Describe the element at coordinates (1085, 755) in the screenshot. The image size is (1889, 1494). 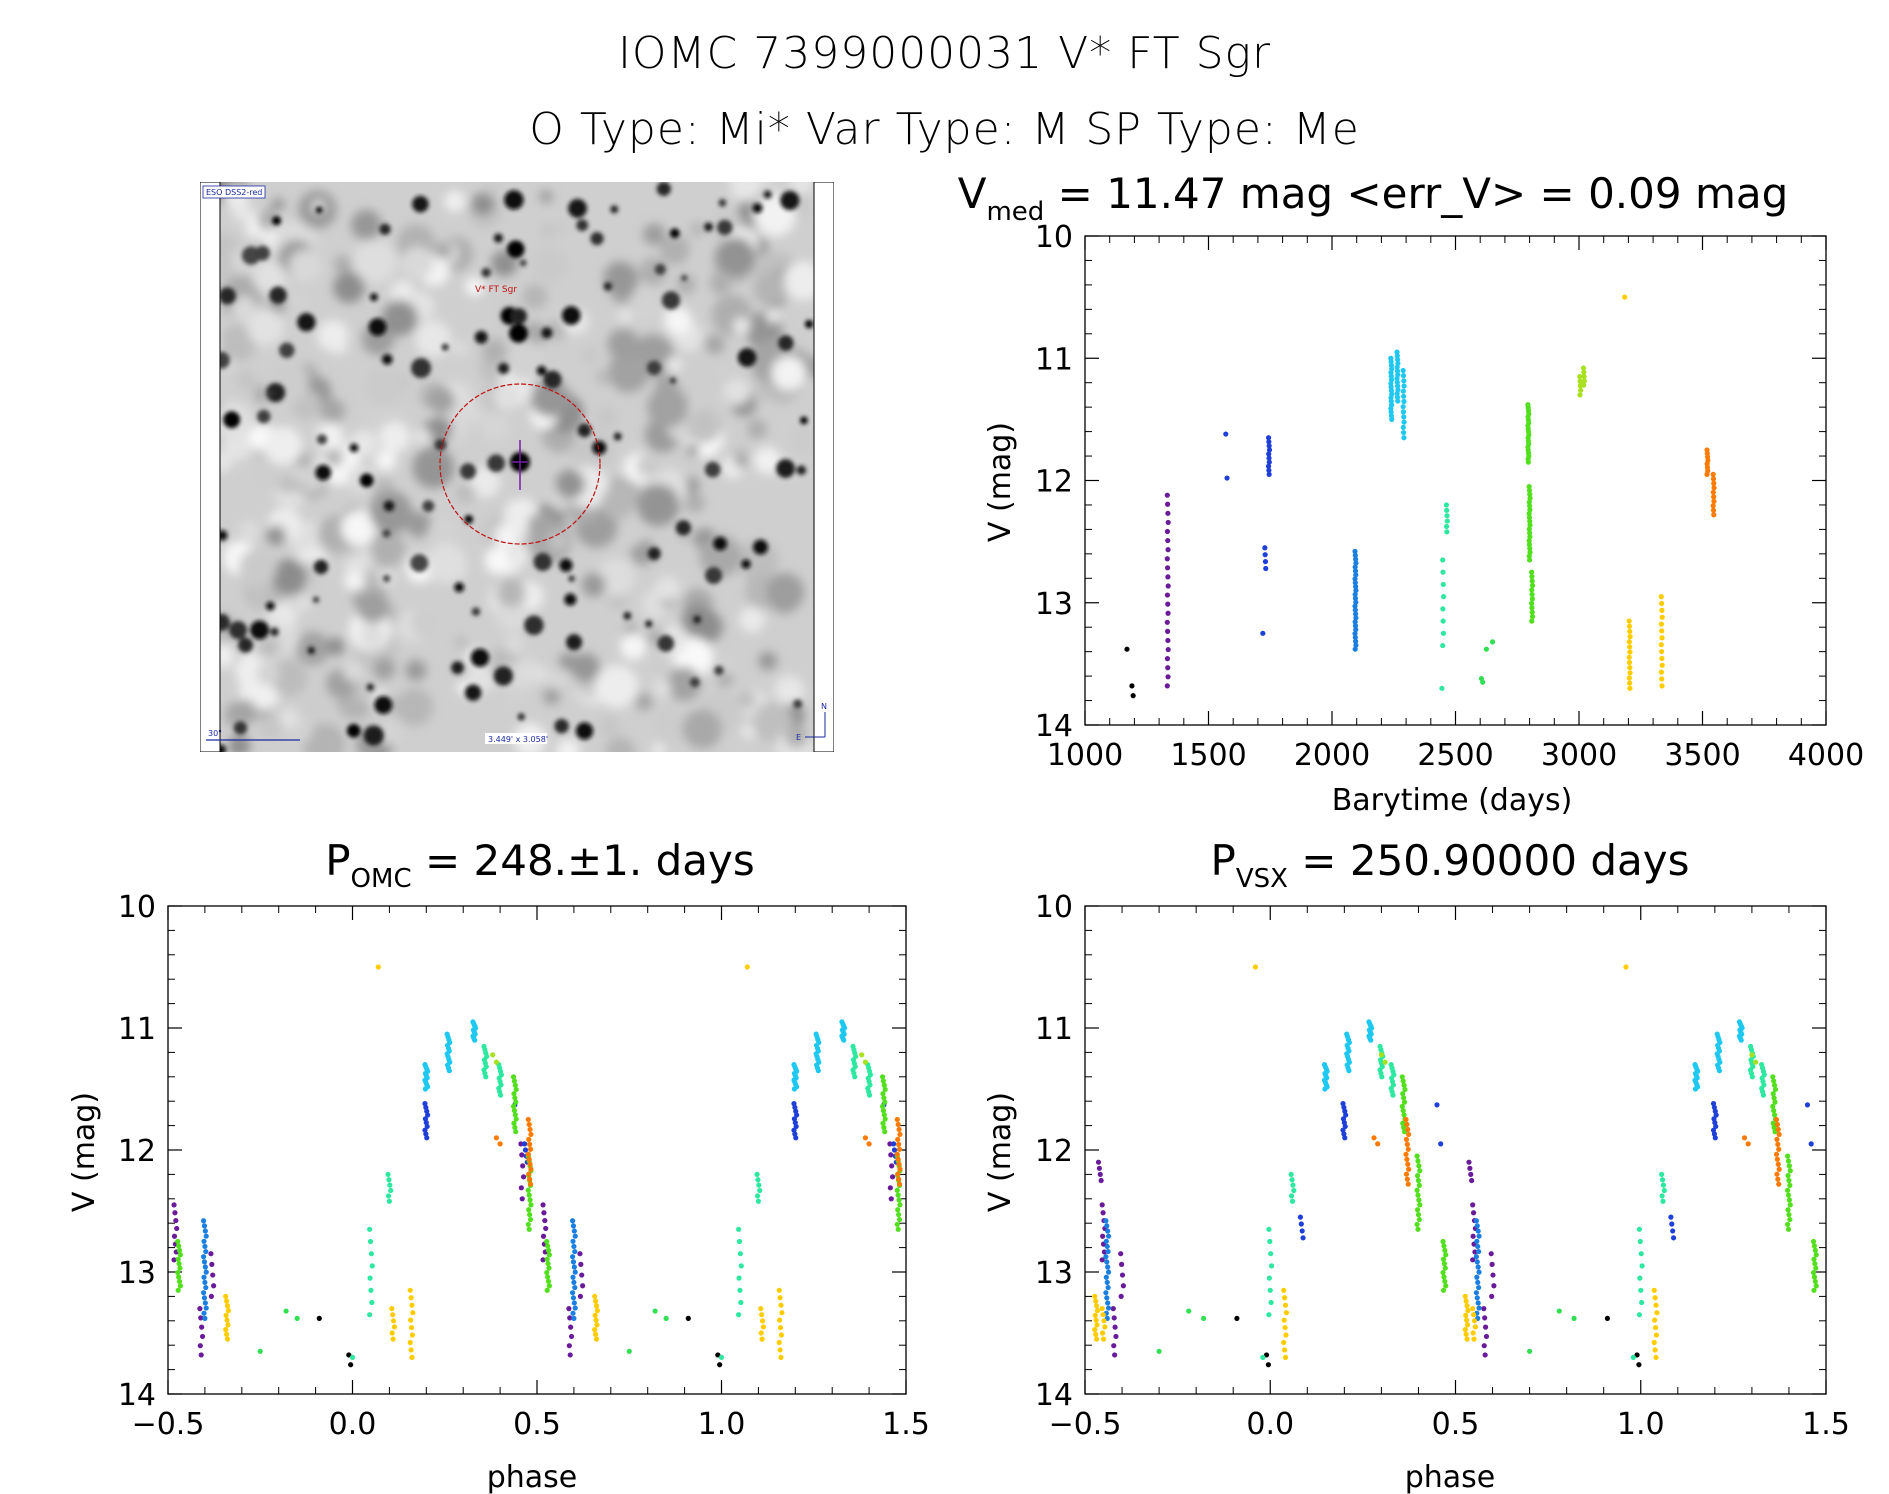
I see `x-tick-label: 1000` at that location.